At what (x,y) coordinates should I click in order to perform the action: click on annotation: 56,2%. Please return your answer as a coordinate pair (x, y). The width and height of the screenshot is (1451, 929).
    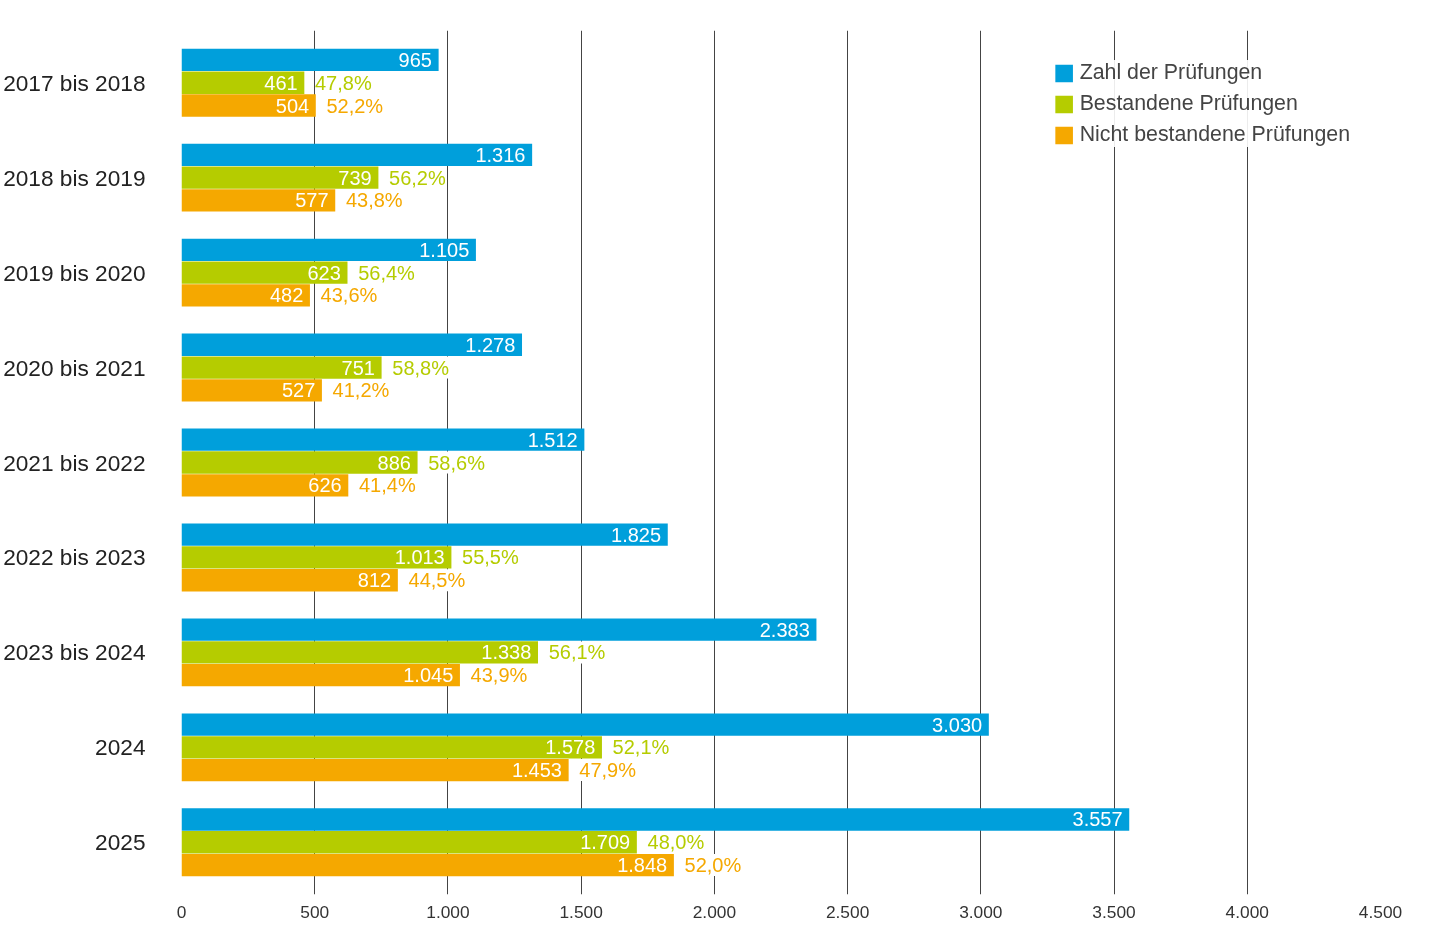
    Looking at the image, I should click on (417, 177).